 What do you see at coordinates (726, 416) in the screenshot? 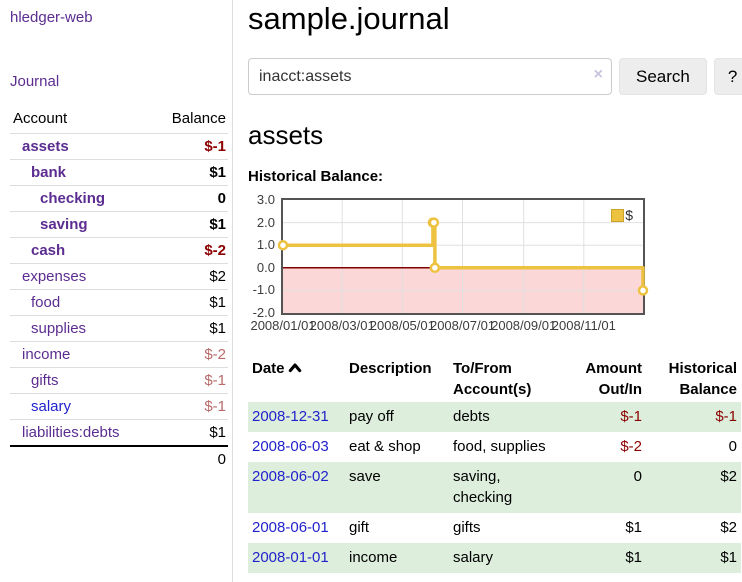
I see `transaction-balance: $-1` at bounding box center [726, 416].